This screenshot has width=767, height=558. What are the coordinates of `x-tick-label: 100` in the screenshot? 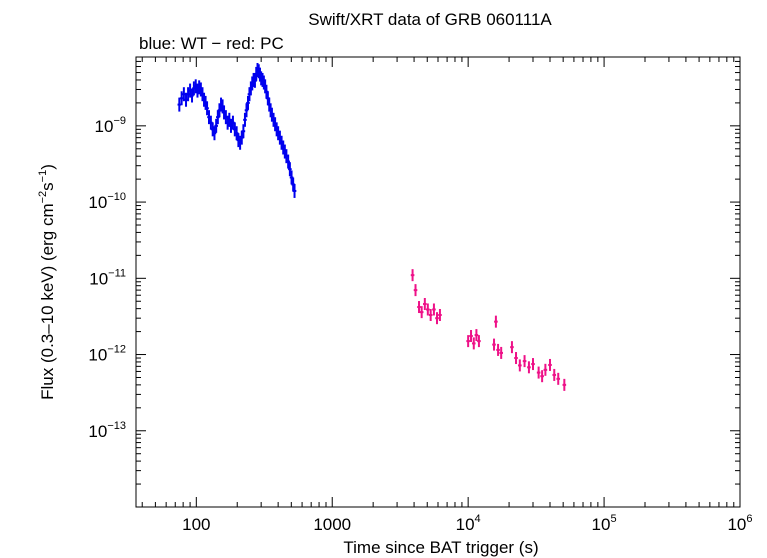 It's located at (196, 524).